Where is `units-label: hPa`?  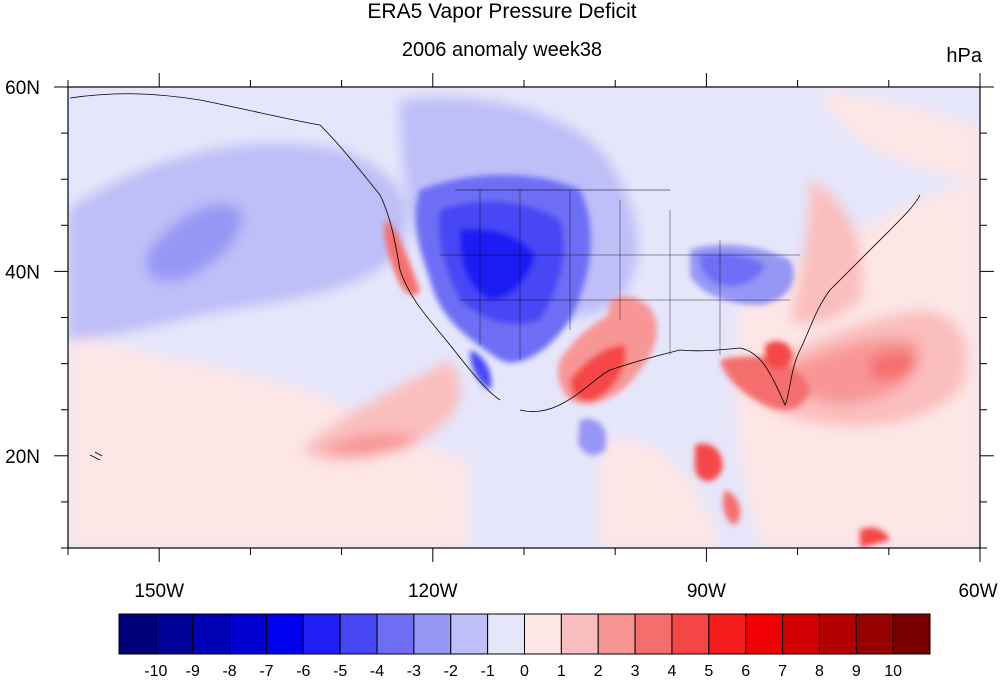 units-label: hPa is located at coordinates (964, 56).